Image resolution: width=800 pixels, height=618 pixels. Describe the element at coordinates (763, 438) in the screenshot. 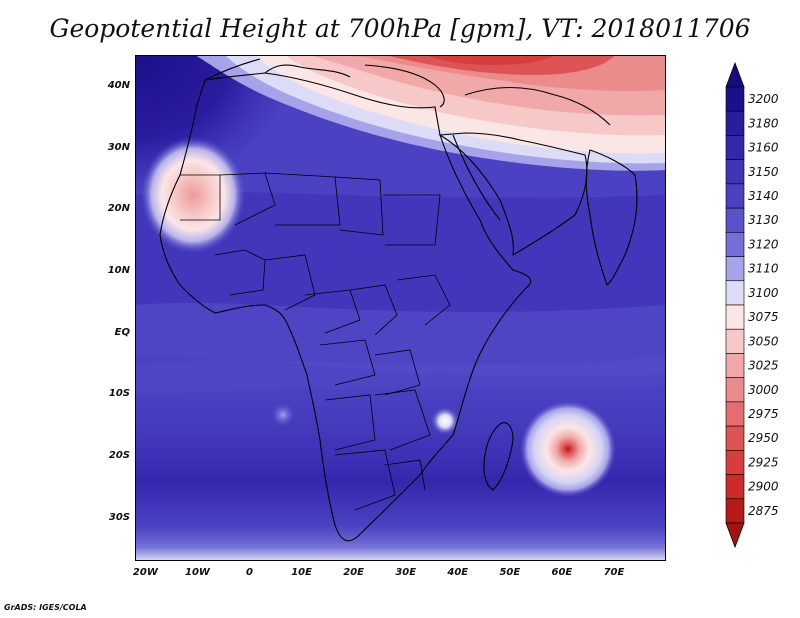

I see `colorbar-label: 2950` at that location.